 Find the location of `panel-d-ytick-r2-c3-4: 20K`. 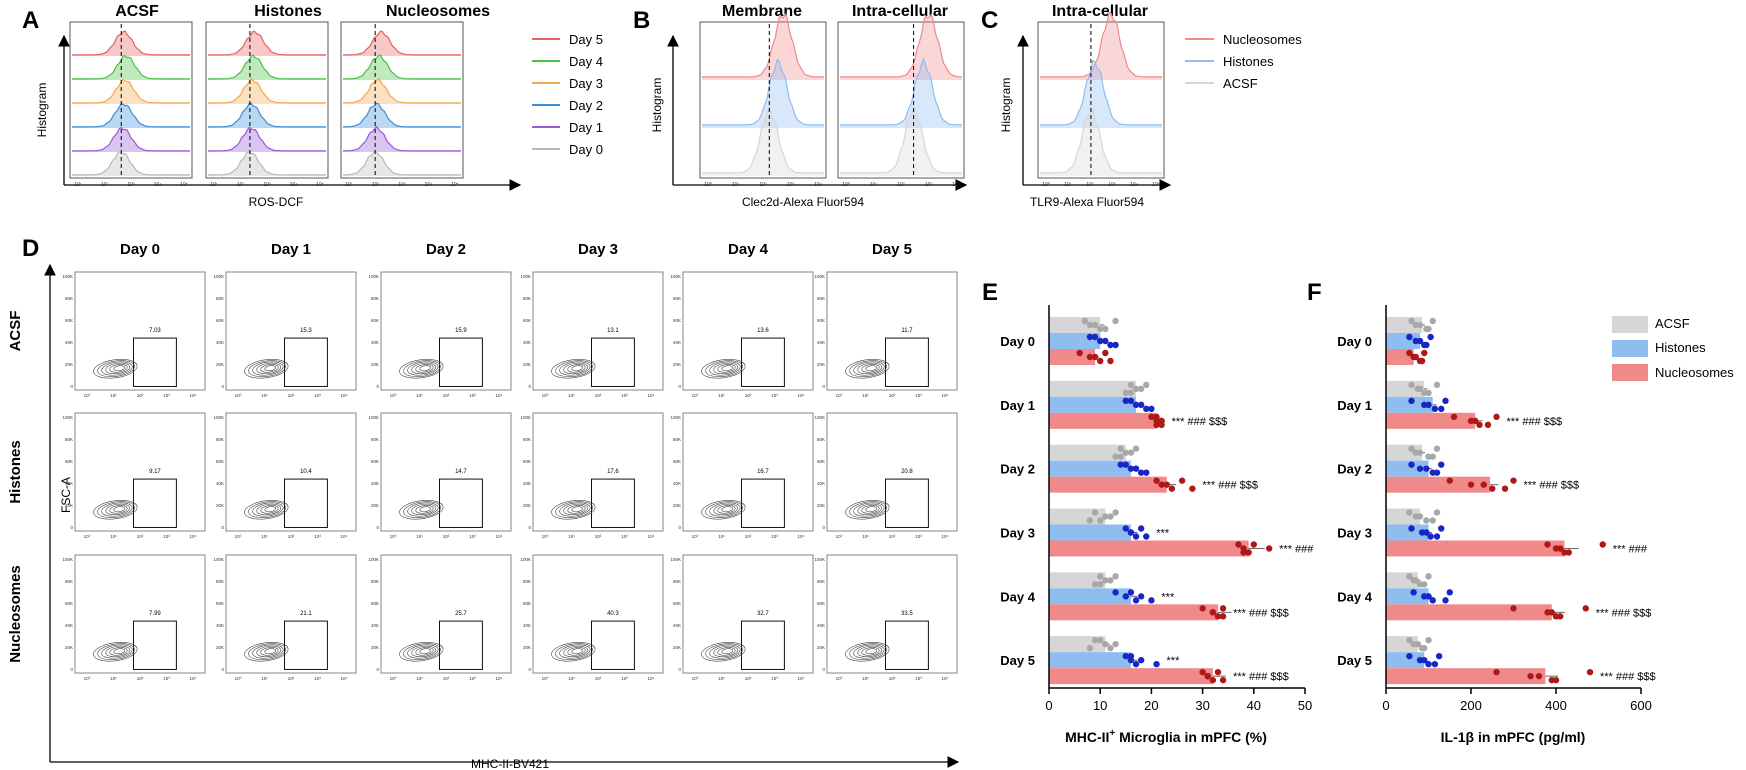

panel-d-ytick-r2-c3-4: 20K is located at coordinates (527, 647).